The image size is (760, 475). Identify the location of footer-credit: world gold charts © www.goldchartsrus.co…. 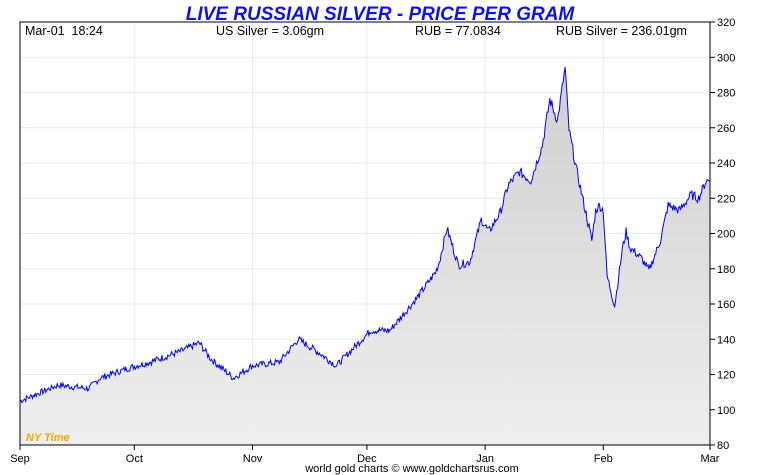
(411, 469).